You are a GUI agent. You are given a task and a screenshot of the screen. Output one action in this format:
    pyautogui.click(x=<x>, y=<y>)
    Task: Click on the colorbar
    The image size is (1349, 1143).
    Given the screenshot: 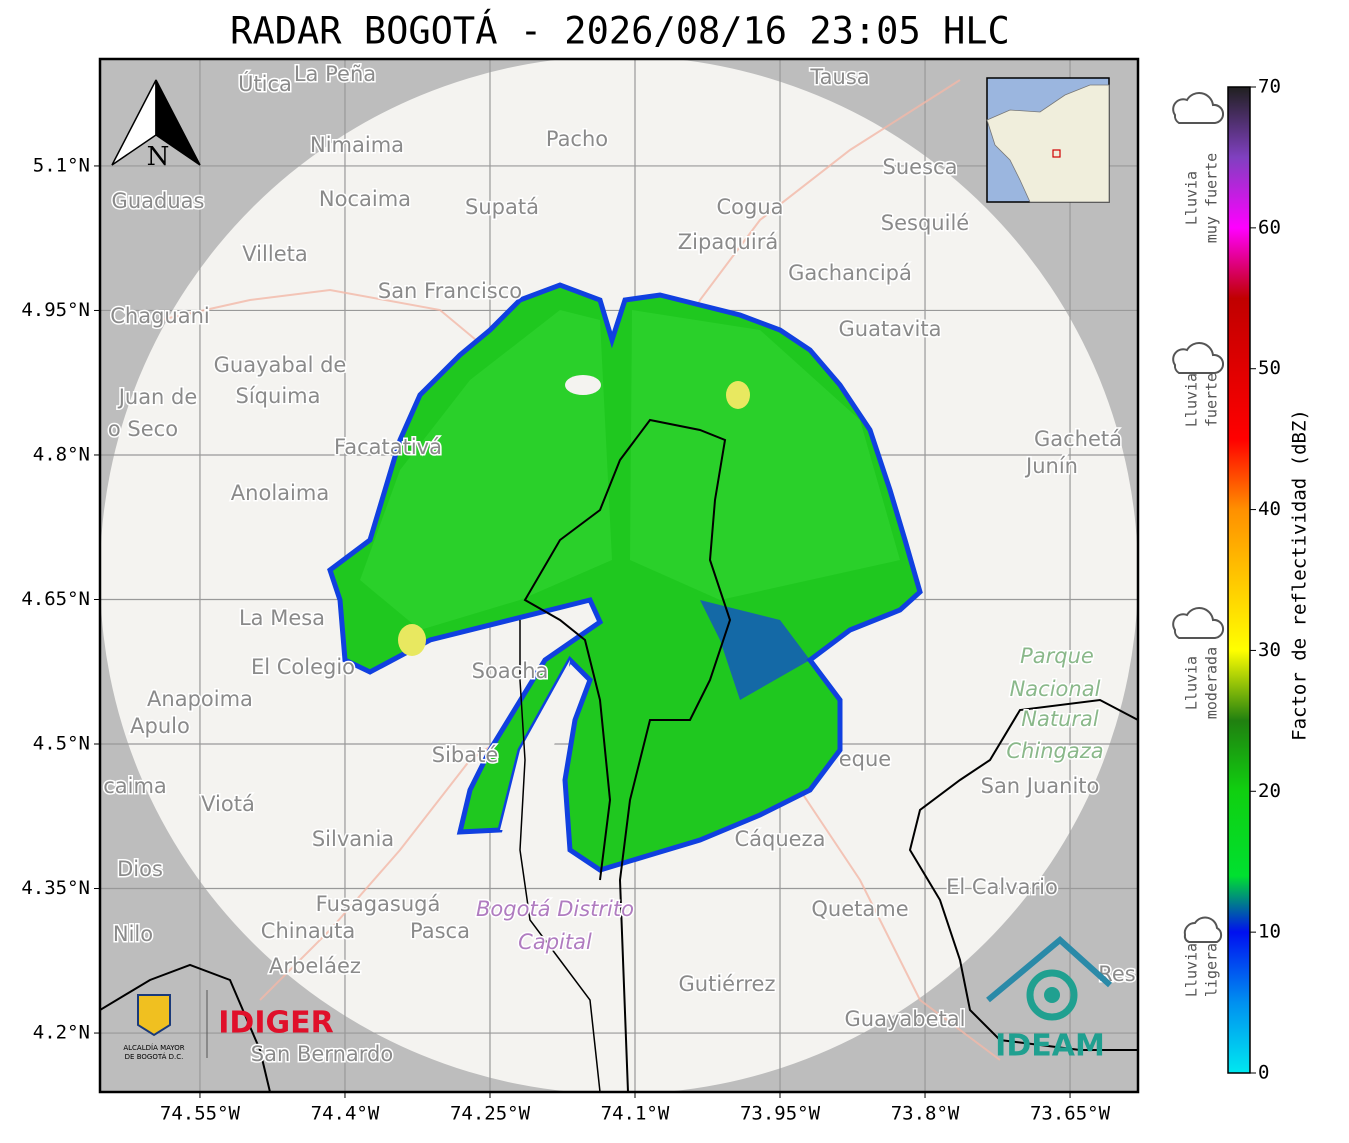 What is the action you would take?
    pyautogui.click(x=1239, y=580)
    